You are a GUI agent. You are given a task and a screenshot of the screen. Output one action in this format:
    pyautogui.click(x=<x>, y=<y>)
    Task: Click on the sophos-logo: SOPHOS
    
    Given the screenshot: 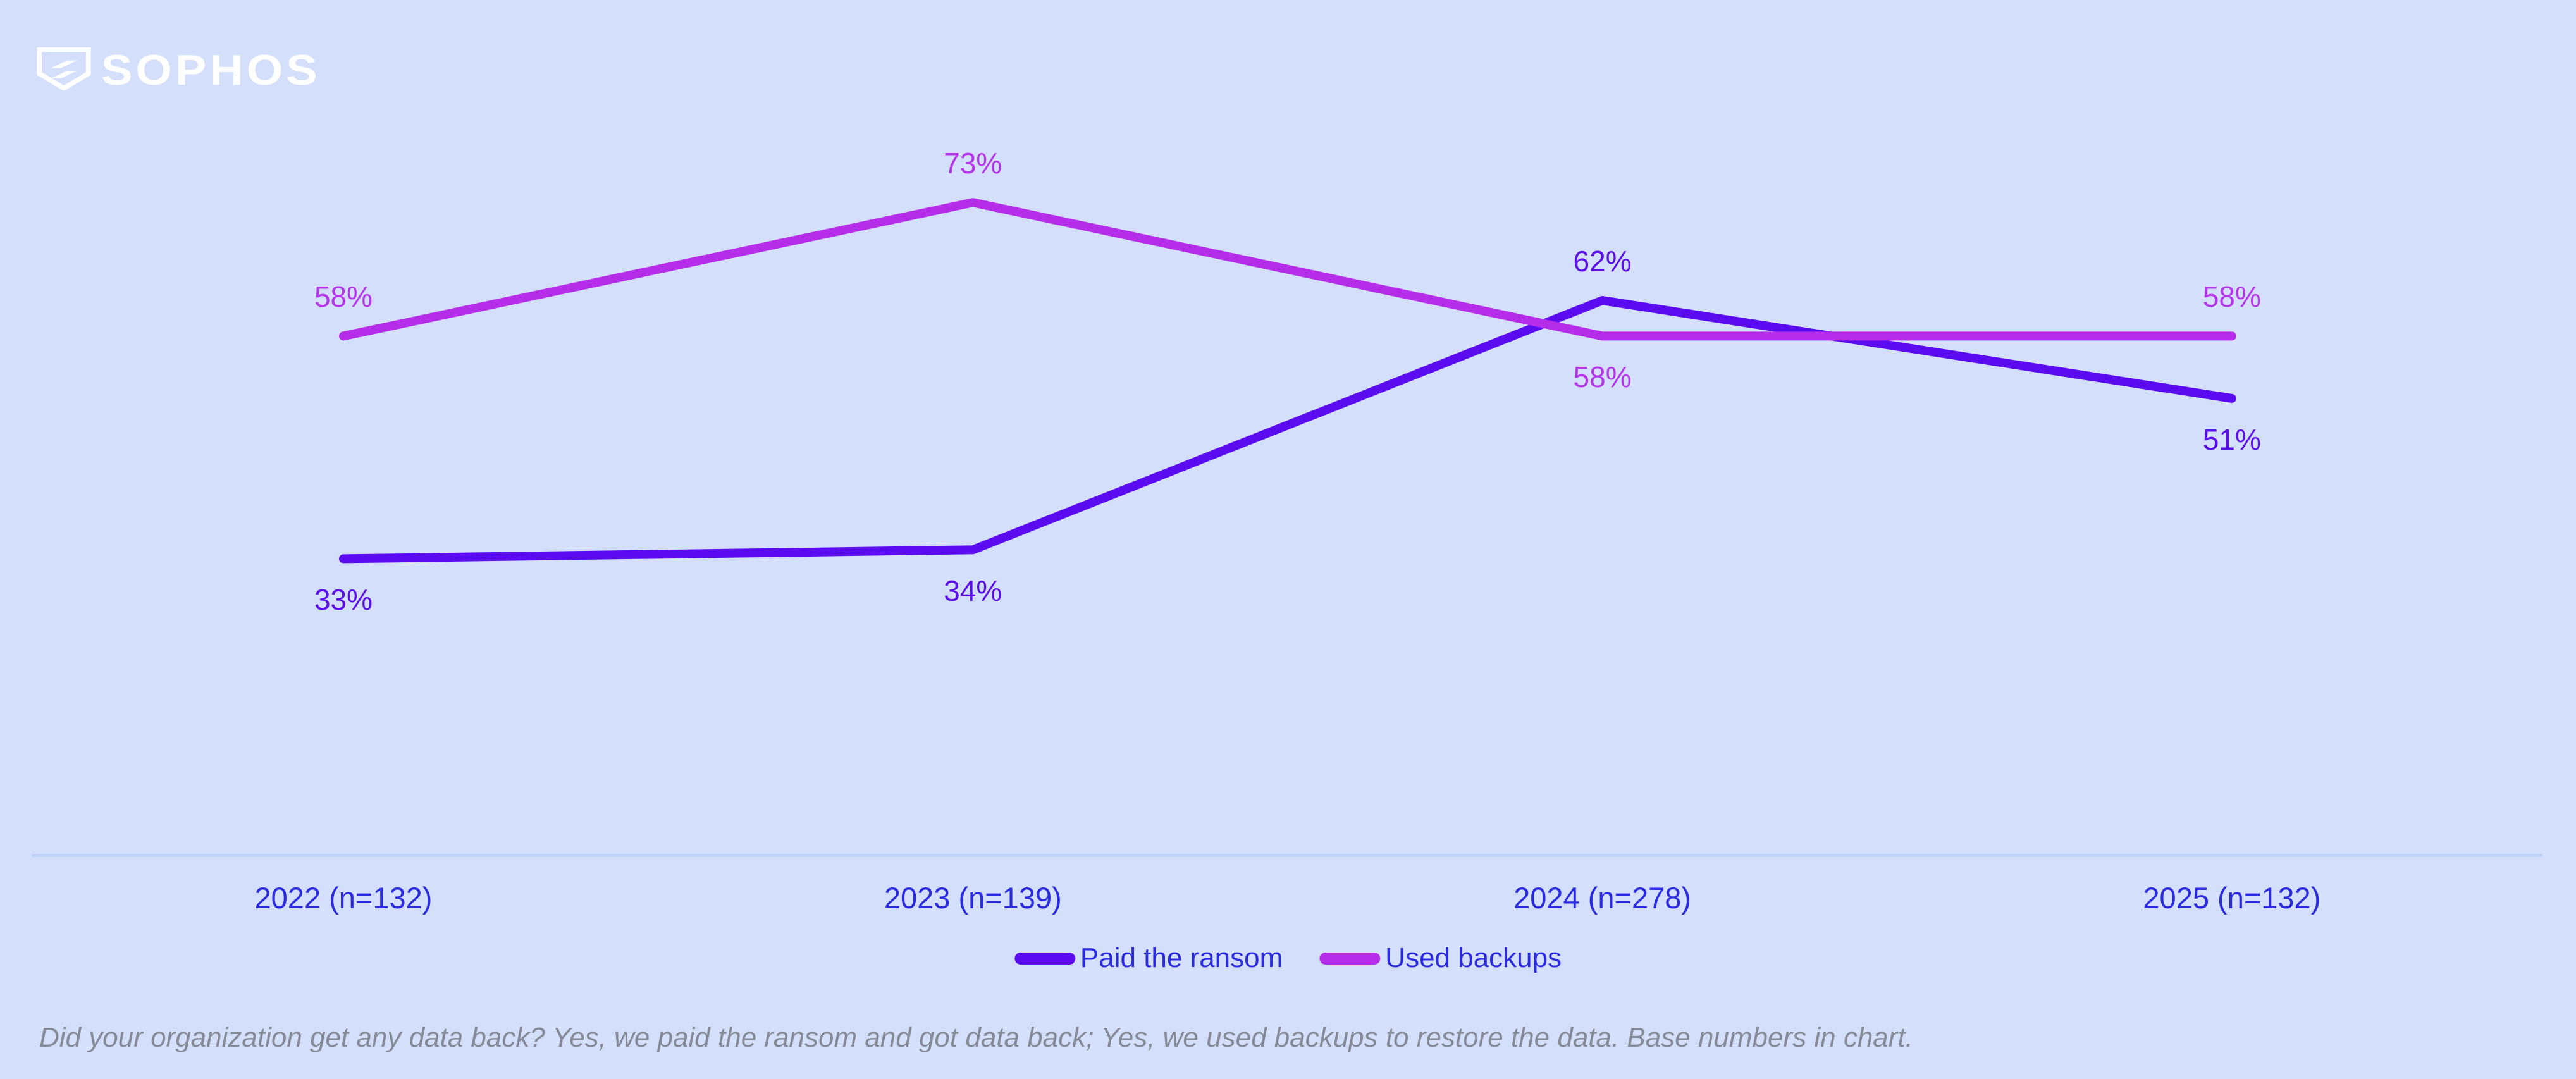 What is the action you would take?
    pyautogui.click(x=179, y=70)
    